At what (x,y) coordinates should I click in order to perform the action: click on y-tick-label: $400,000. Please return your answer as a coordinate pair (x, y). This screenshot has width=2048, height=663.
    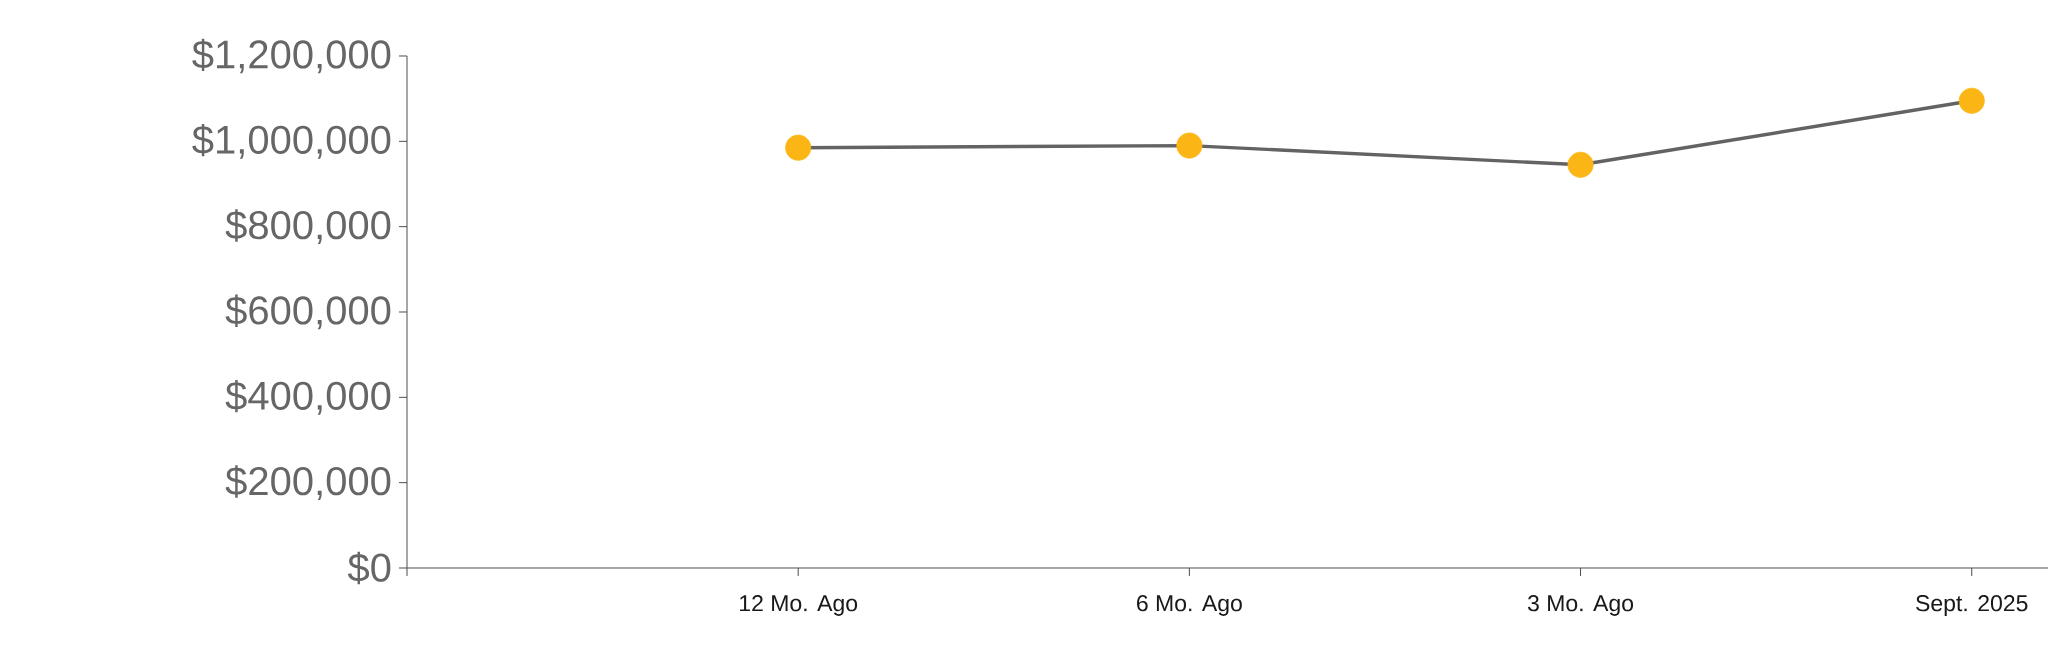
    Looking at the image, I should click on (308, 397).